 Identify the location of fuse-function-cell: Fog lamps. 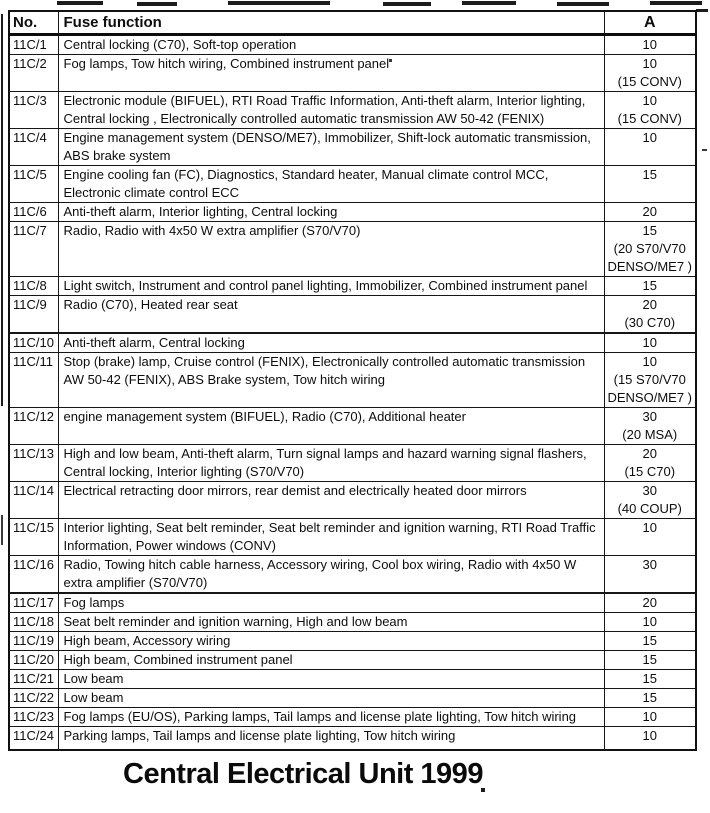
(331, 602).